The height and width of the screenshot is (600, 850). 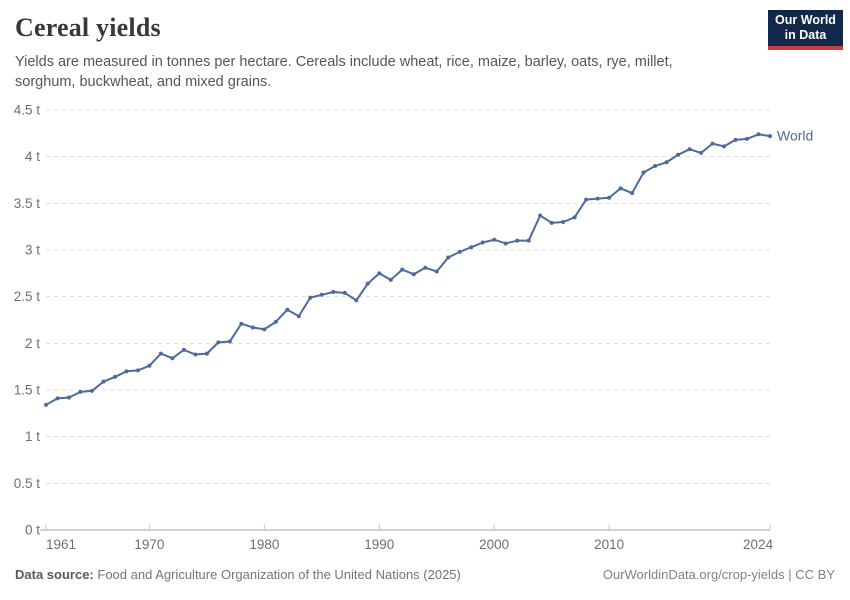 What do you see at coordinates (32, 156) in the screenshot?
I see `y-axis-tick-label: 4 t` at bounding box center [32, 156].